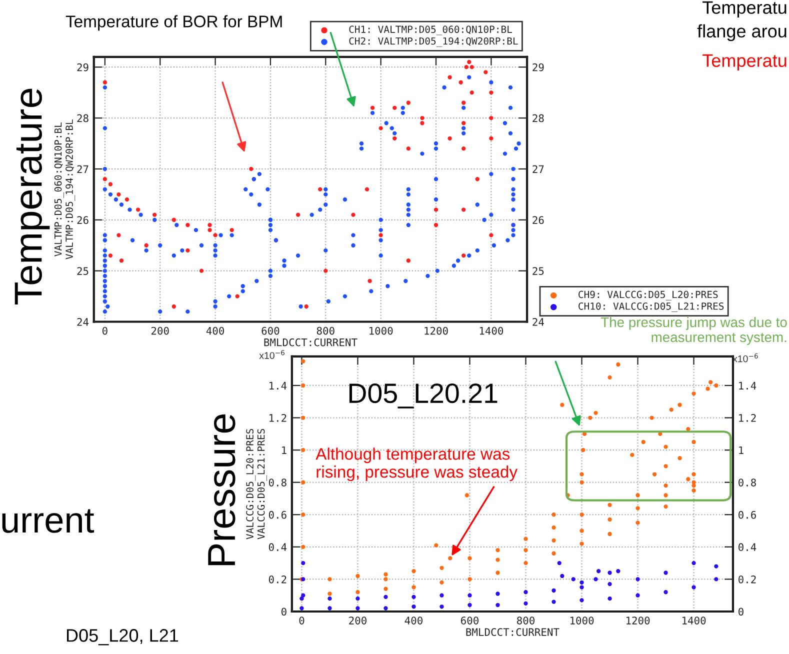  I want to click on x-tick-label: 600, so click(469, 620).